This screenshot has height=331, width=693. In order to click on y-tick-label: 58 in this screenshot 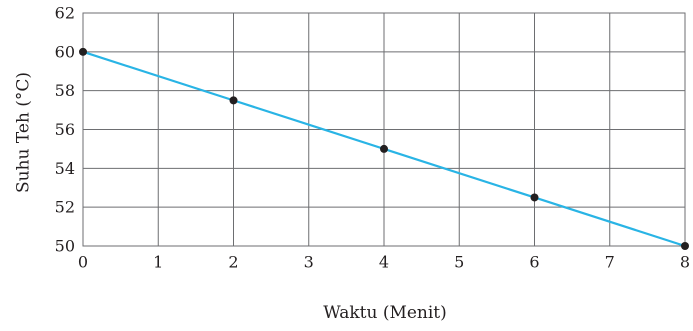, I will do `click(65, 90)`.